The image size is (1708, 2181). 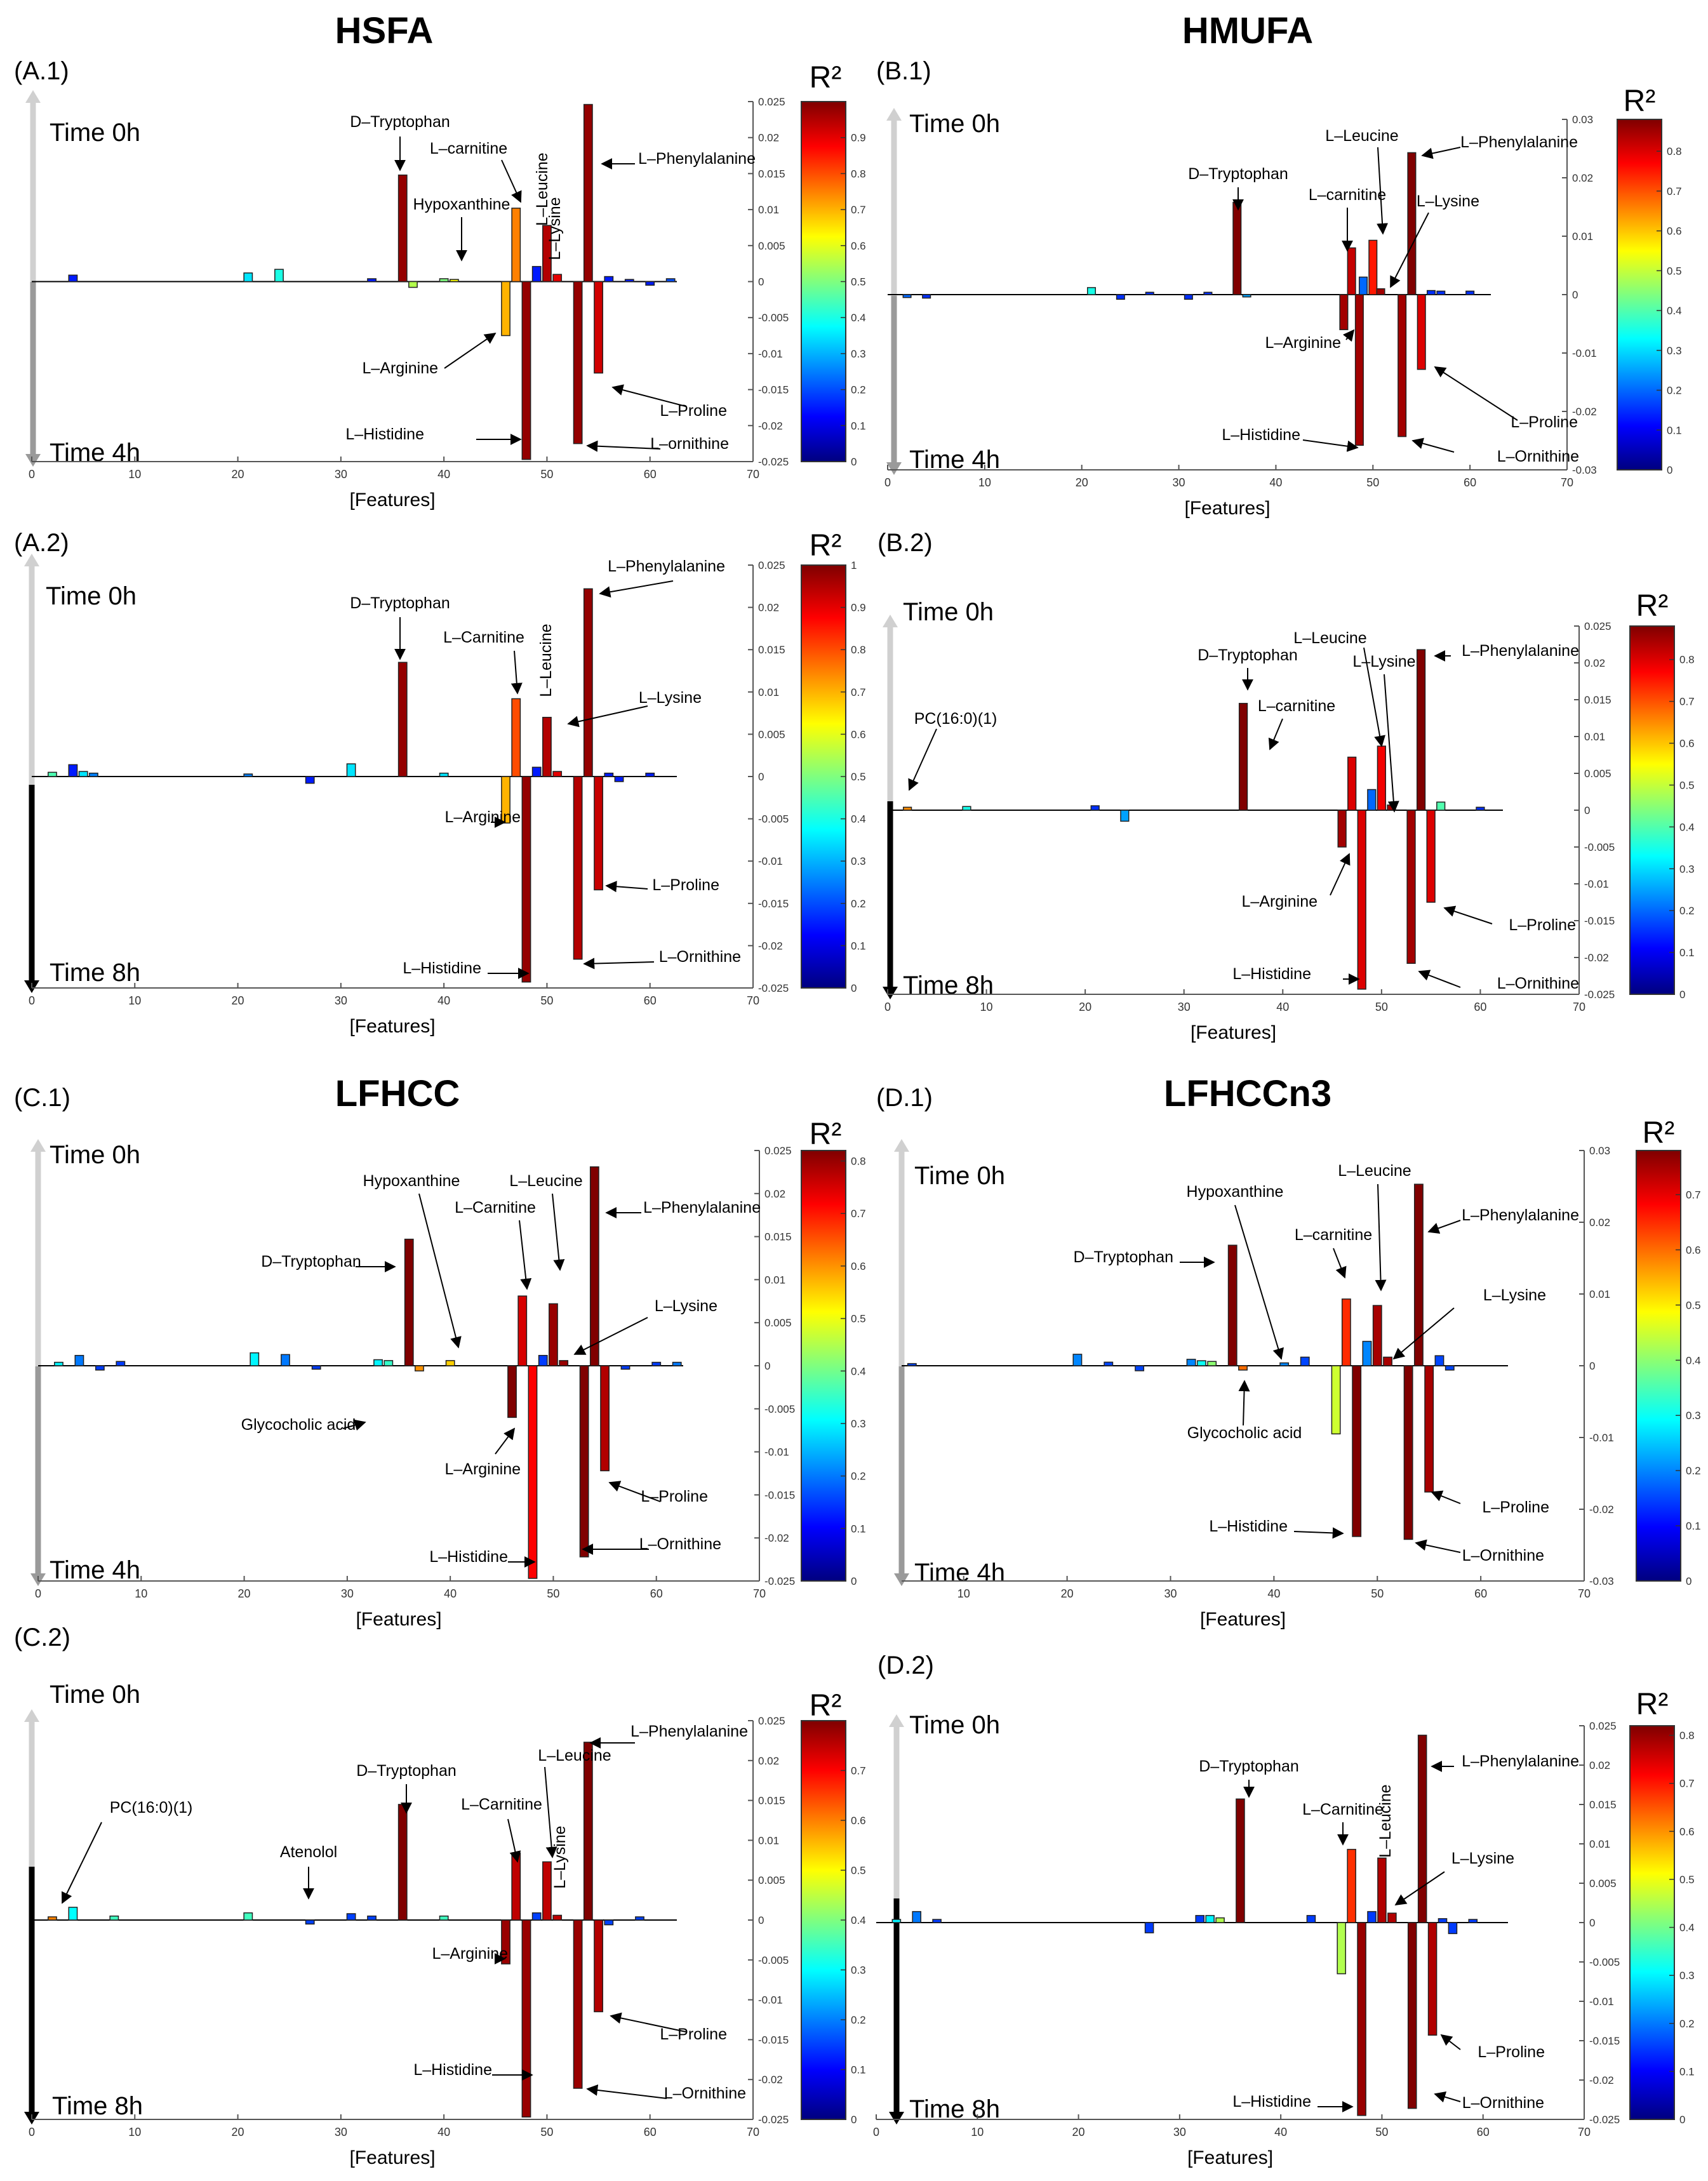 What do you see at coordinates (1687, 1928) in the screenshot?
I see `colorbar-tick-label: 0.4` at bounding box center [1687, 1928].